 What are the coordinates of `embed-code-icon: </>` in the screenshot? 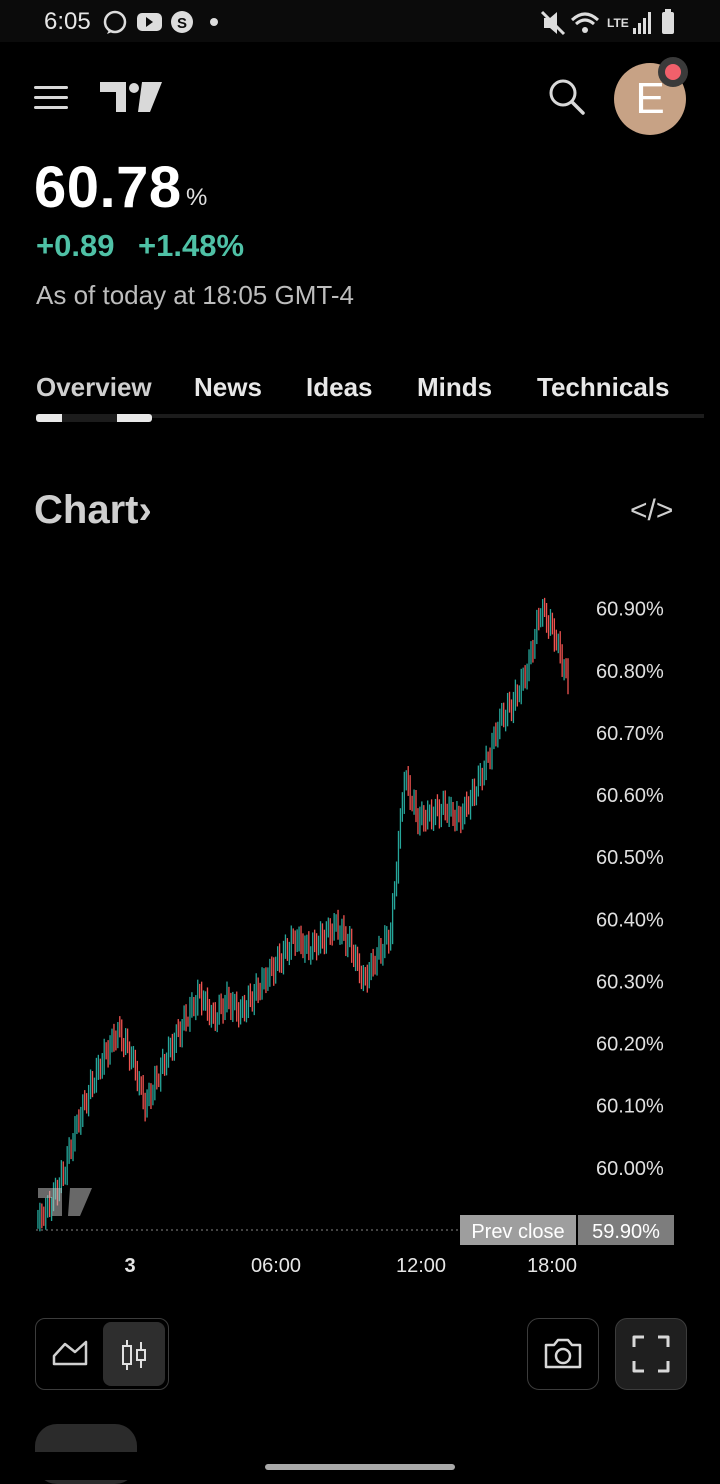 It's located at (652, 510).